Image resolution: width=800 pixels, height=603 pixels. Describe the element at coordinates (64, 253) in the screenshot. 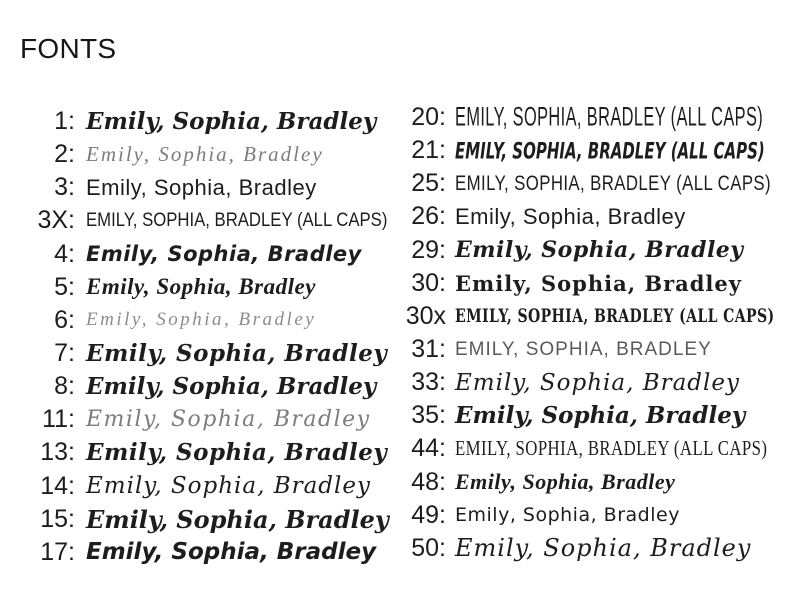

I see `font-number-label: 4:` at that location.